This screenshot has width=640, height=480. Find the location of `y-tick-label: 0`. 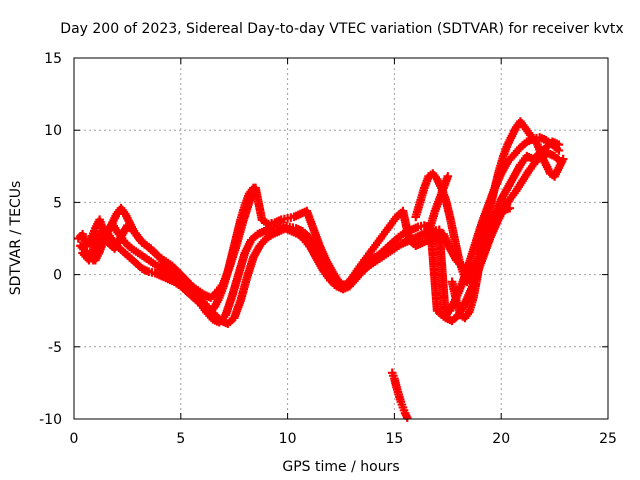

y-tick-label: 0 is located at coordinates (57, 276).